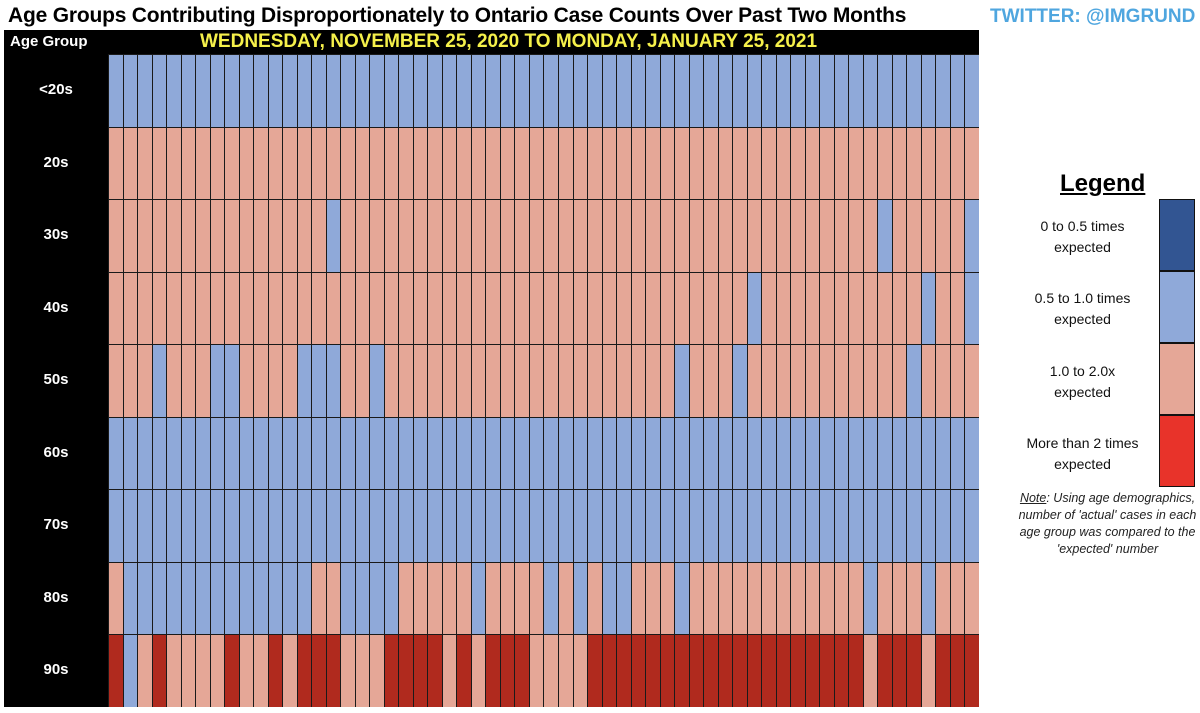 This screenshot has height=713, width=1200. I want to click on row-label: 50s, so click(56, 380).